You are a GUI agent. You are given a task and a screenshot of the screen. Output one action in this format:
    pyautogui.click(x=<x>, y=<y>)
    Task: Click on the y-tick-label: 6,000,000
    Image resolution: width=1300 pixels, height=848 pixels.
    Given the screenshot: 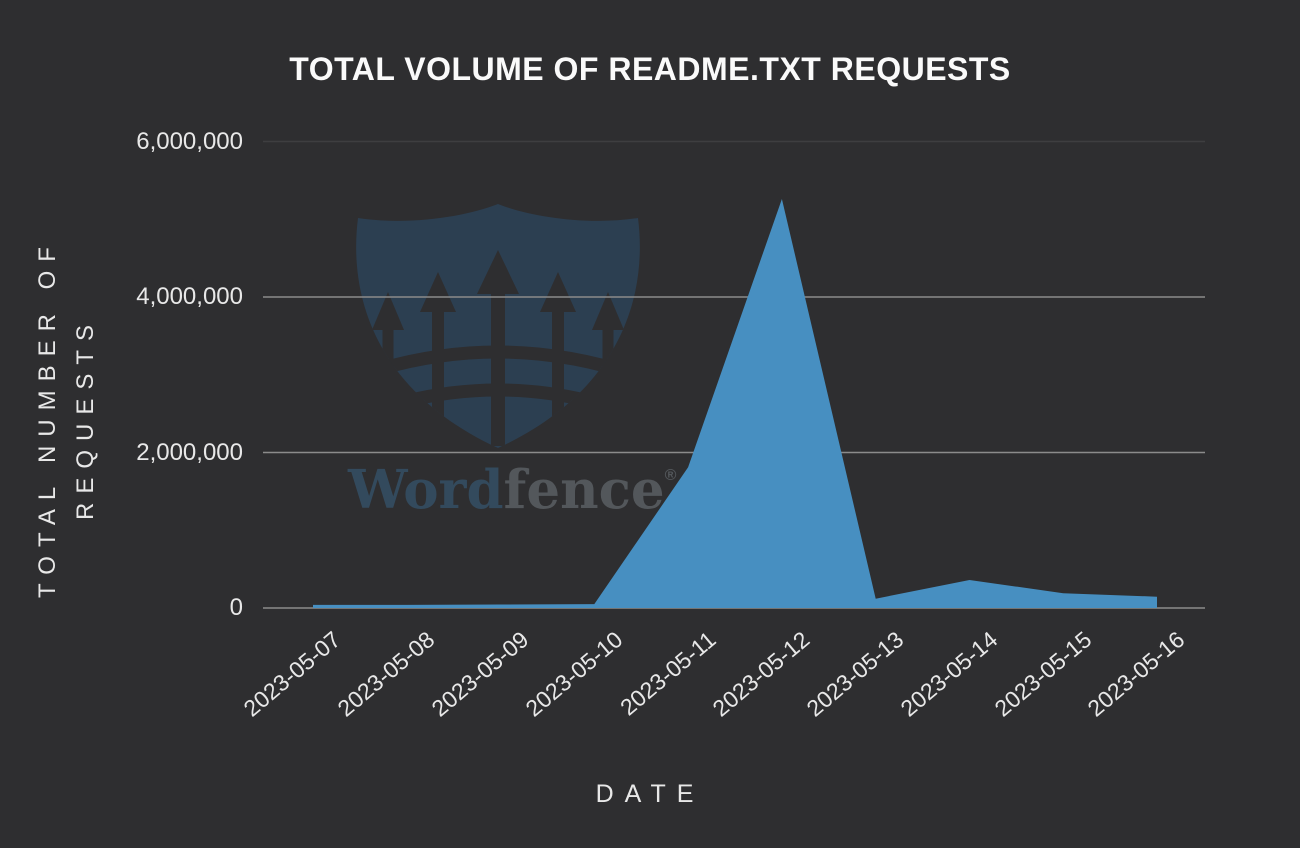 What is the action you would take?
    pyautogui.click(x=189, y=141)
    